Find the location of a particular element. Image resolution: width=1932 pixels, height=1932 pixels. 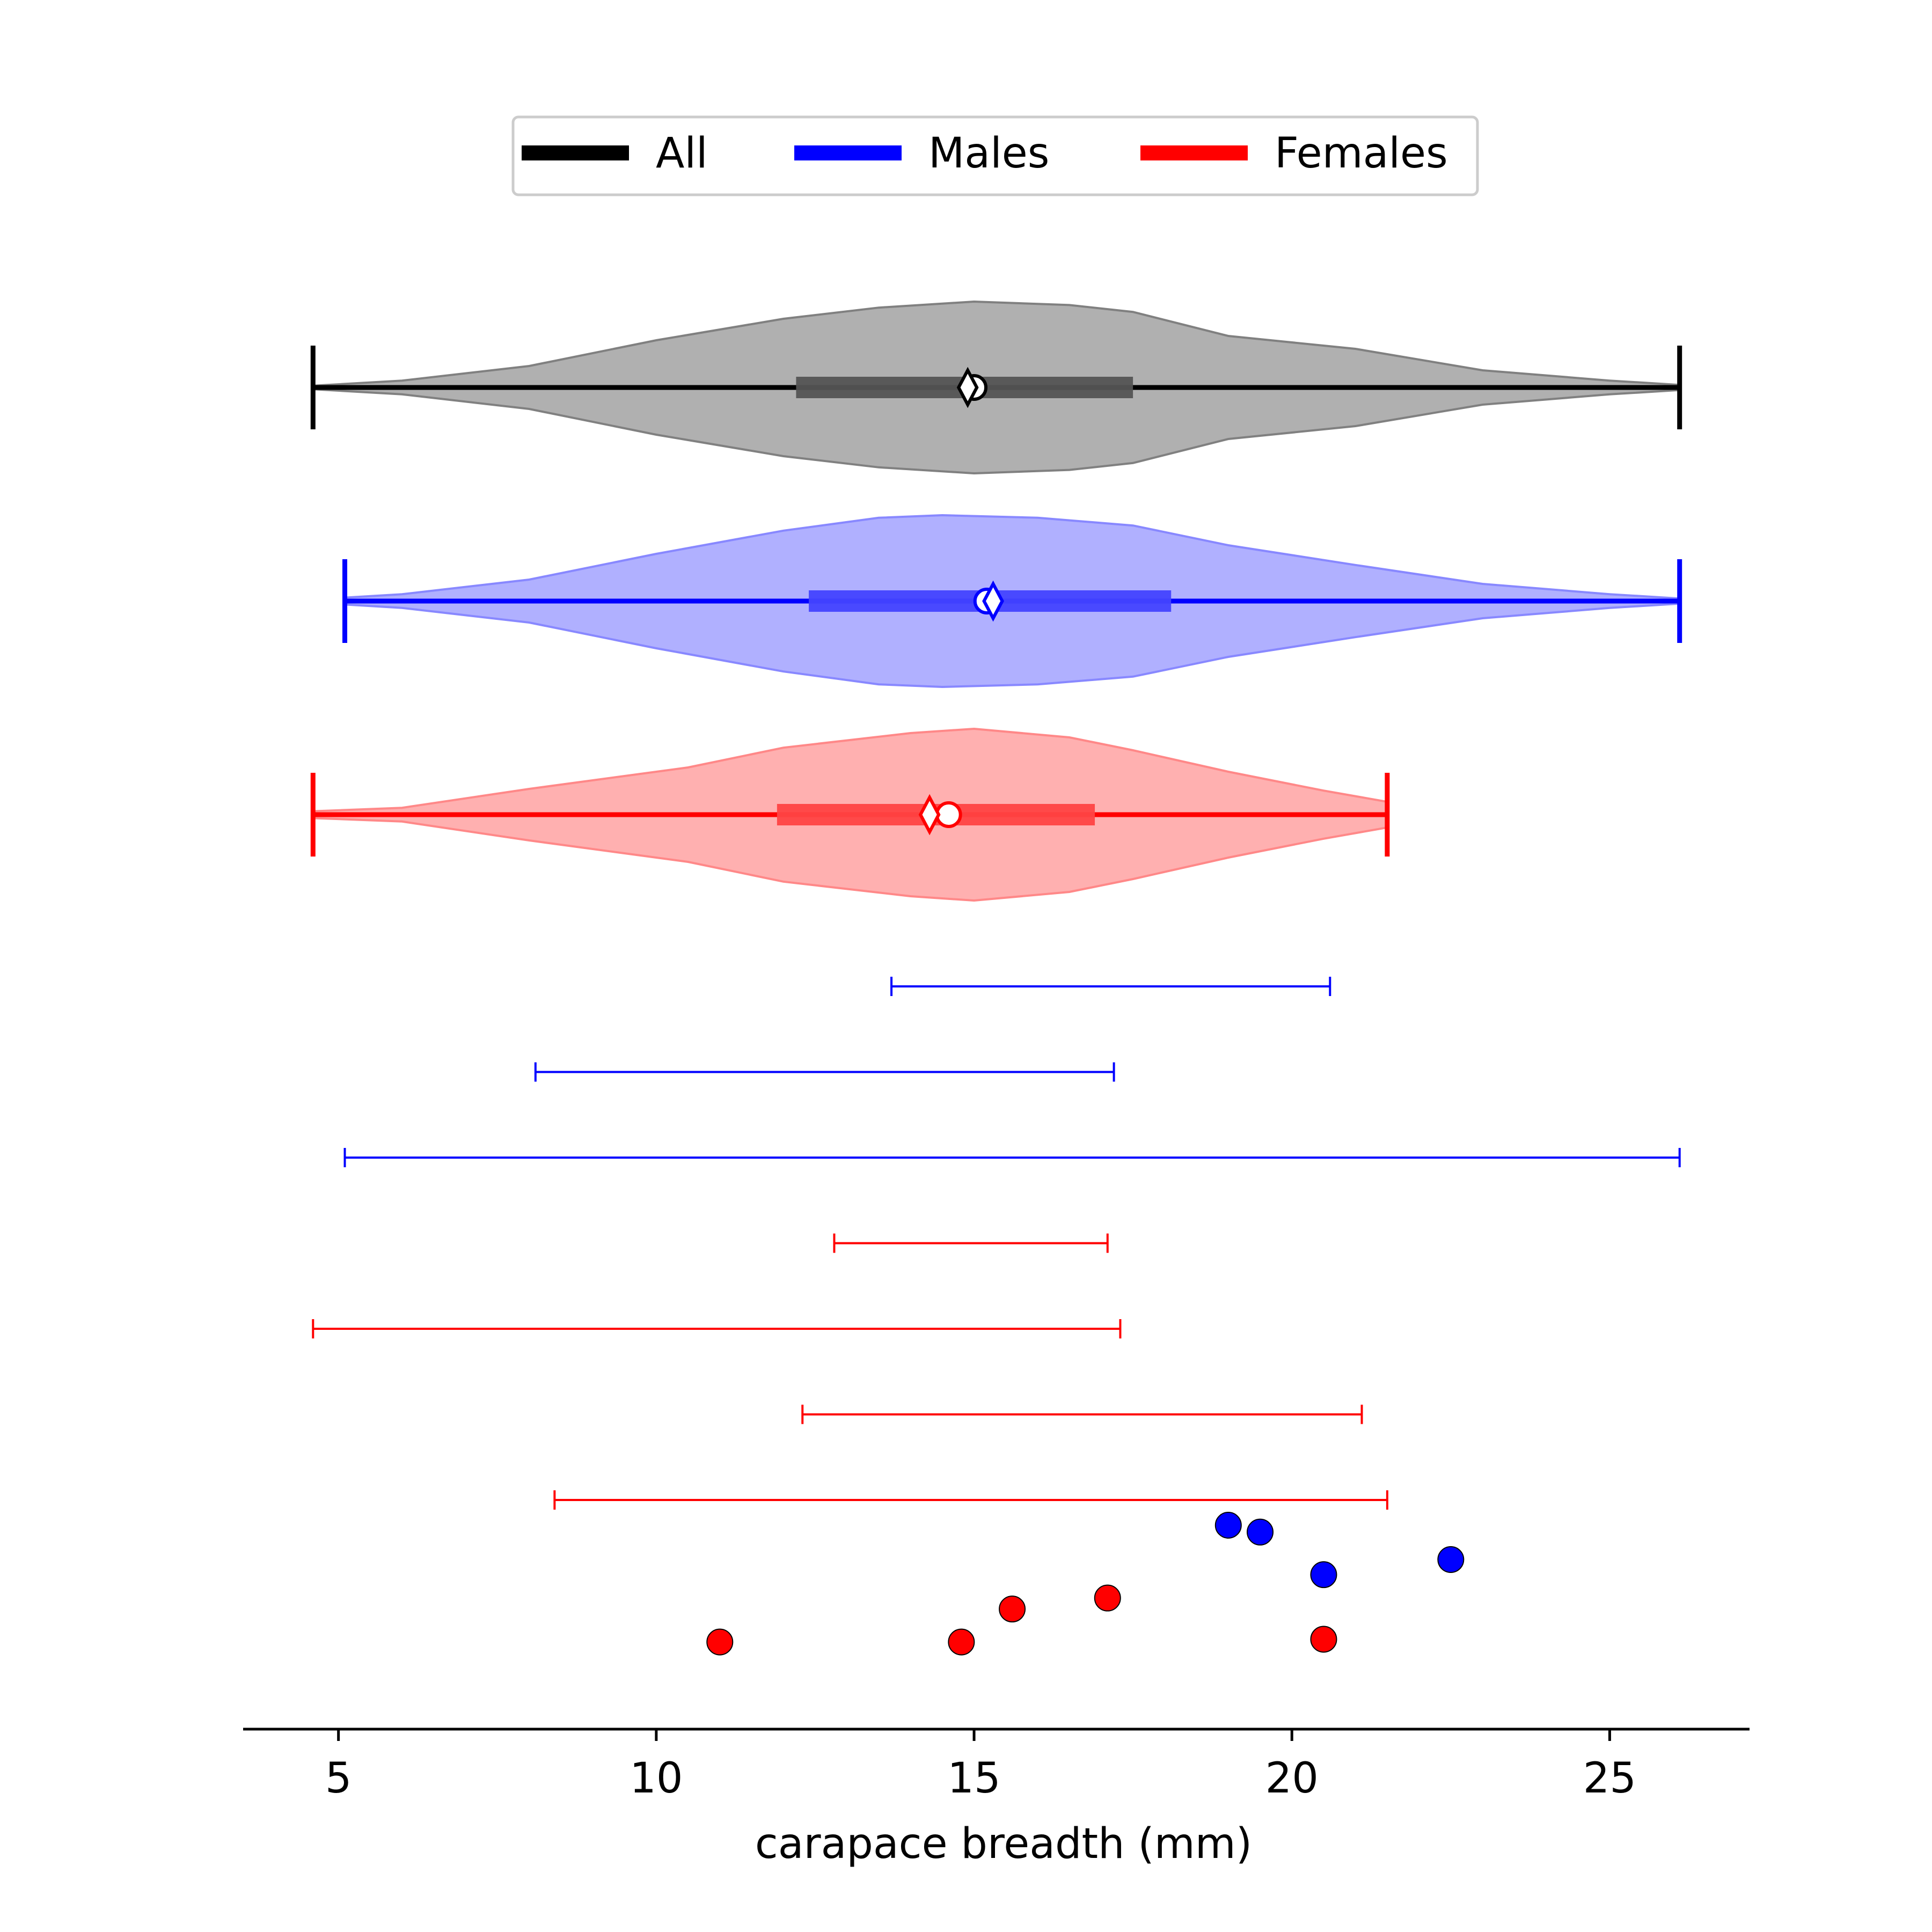

x-tick-label: 20 is located at coordinates (1292, 1778).